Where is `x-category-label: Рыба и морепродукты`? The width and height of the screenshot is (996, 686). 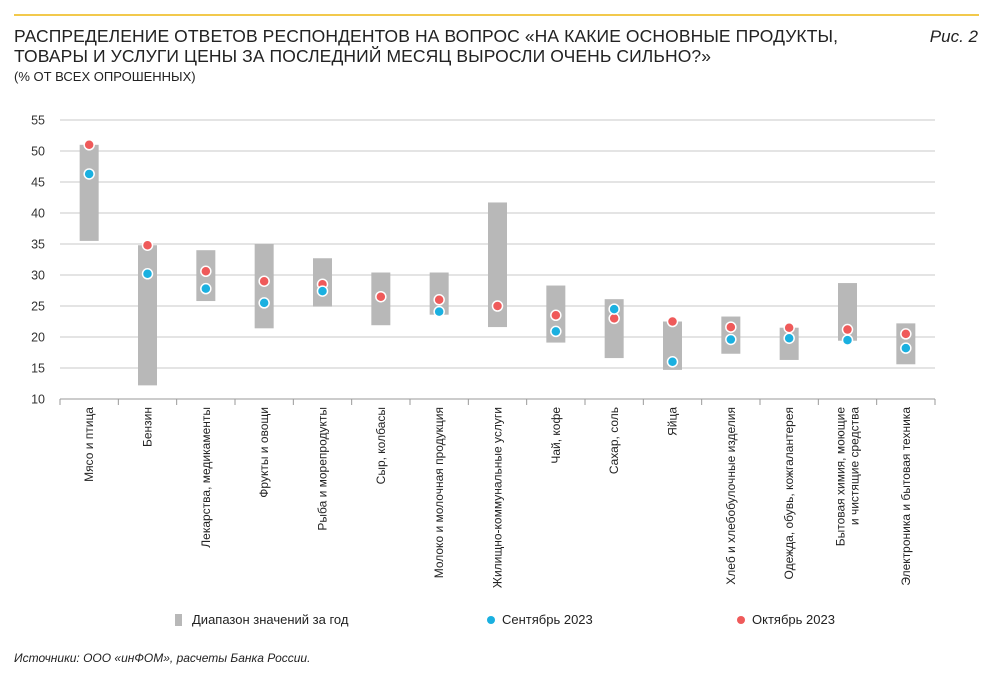 x-category-label: Рыба и морепродукты is located at coordinates (323, 469).